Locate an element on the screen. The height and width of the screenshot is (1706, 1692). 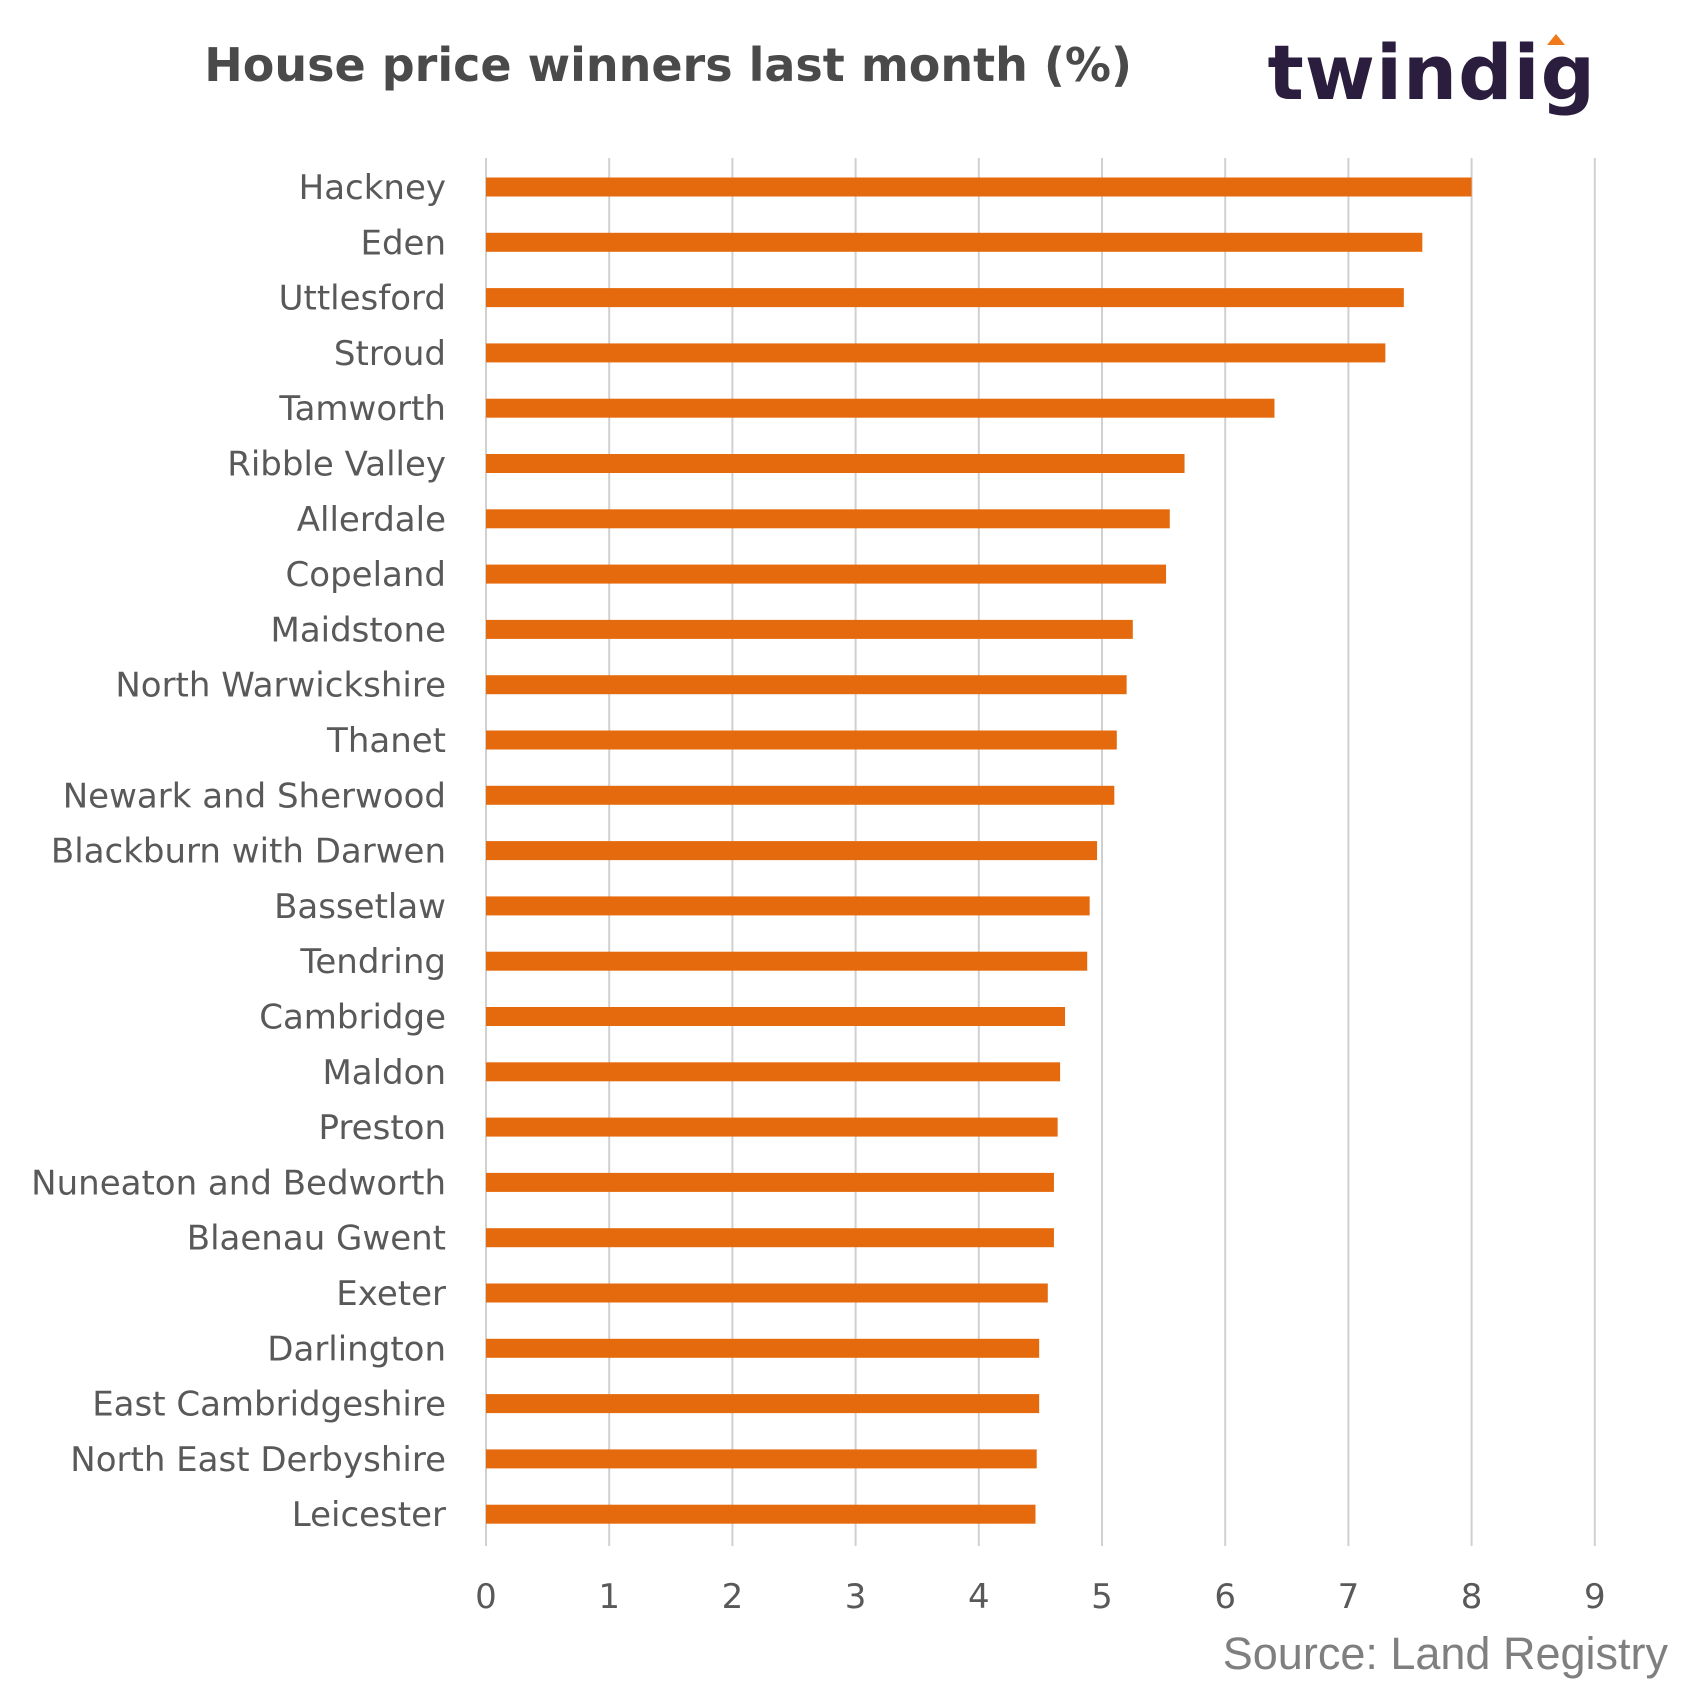
category-label-4: Stroud is located at coordinates (390, 354).